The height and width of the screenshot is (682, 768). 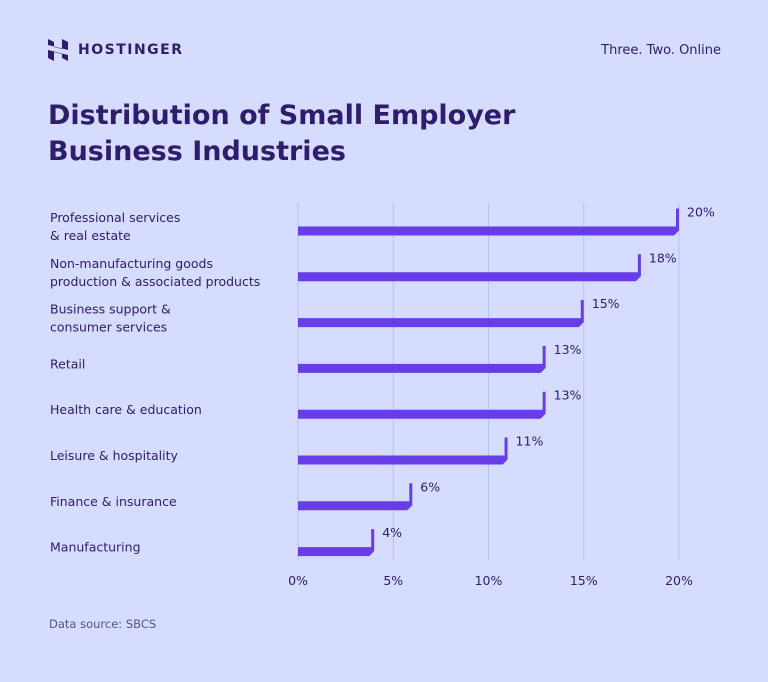 I want to click on hostinger-logo: HOSTINGER, so click(x=116, y=50).